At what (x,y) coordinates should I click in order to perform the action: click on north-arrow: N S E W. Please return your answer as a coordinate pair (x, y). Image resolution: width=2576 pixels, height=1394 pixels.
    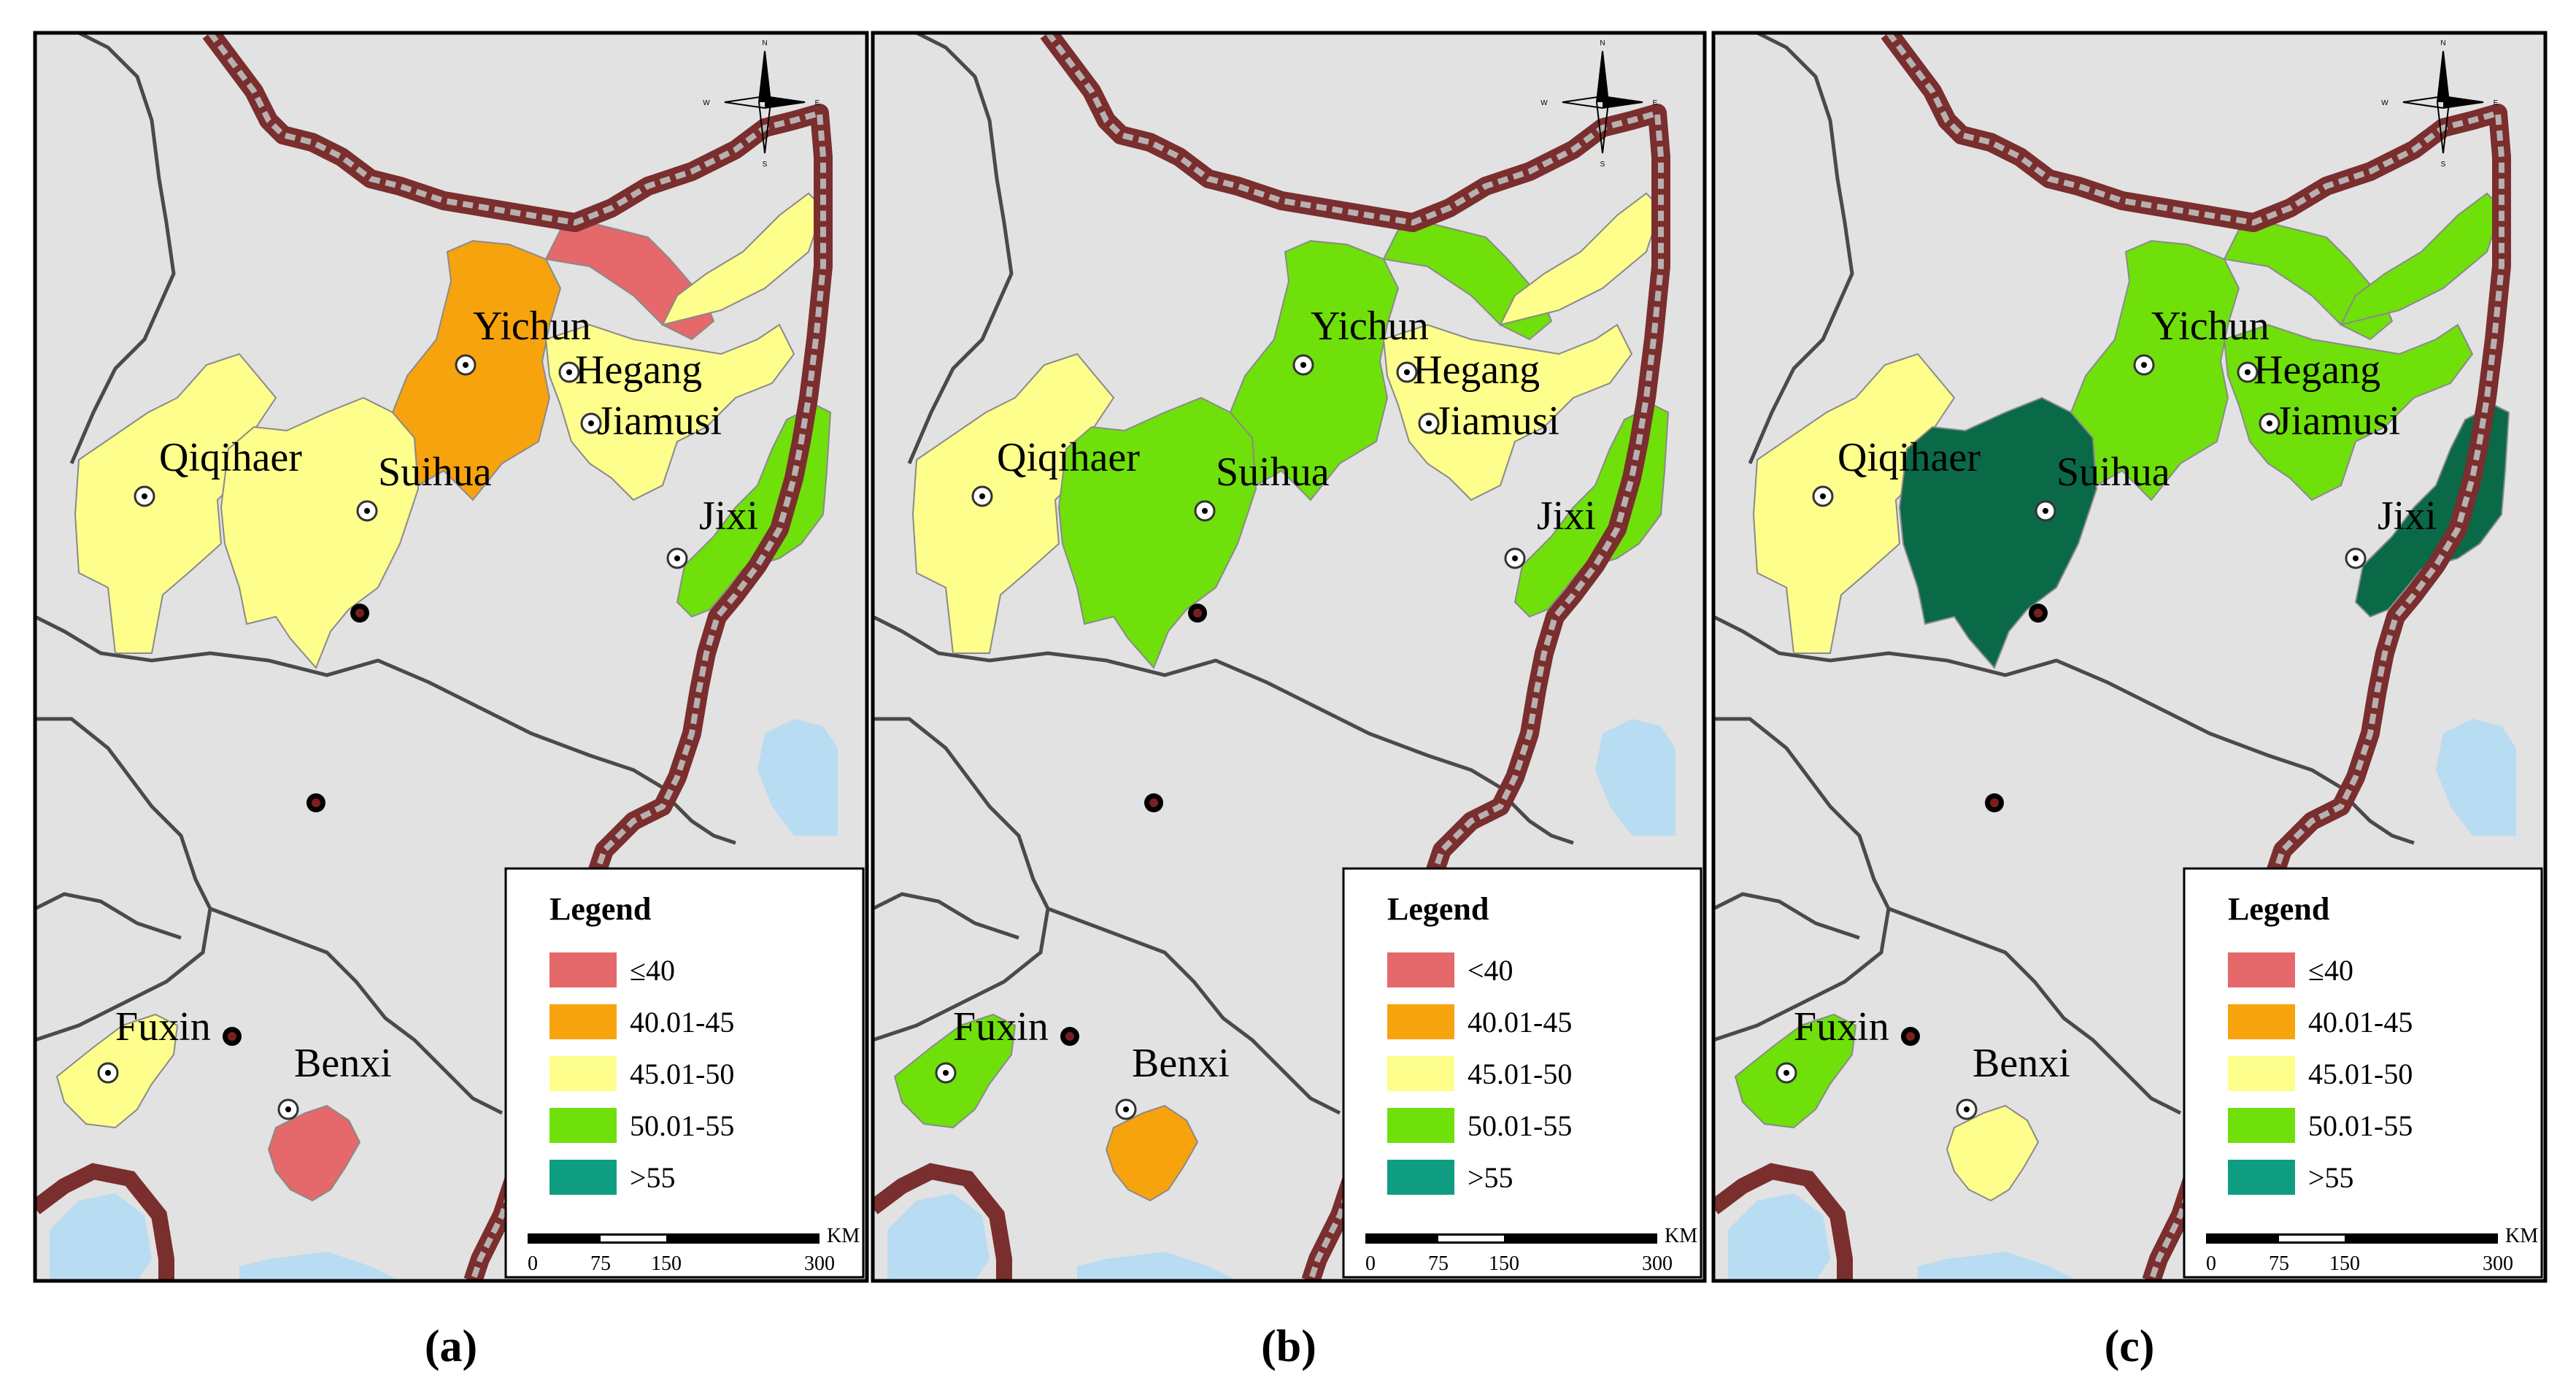
    Looking at the image, I should click on (1598, 104).